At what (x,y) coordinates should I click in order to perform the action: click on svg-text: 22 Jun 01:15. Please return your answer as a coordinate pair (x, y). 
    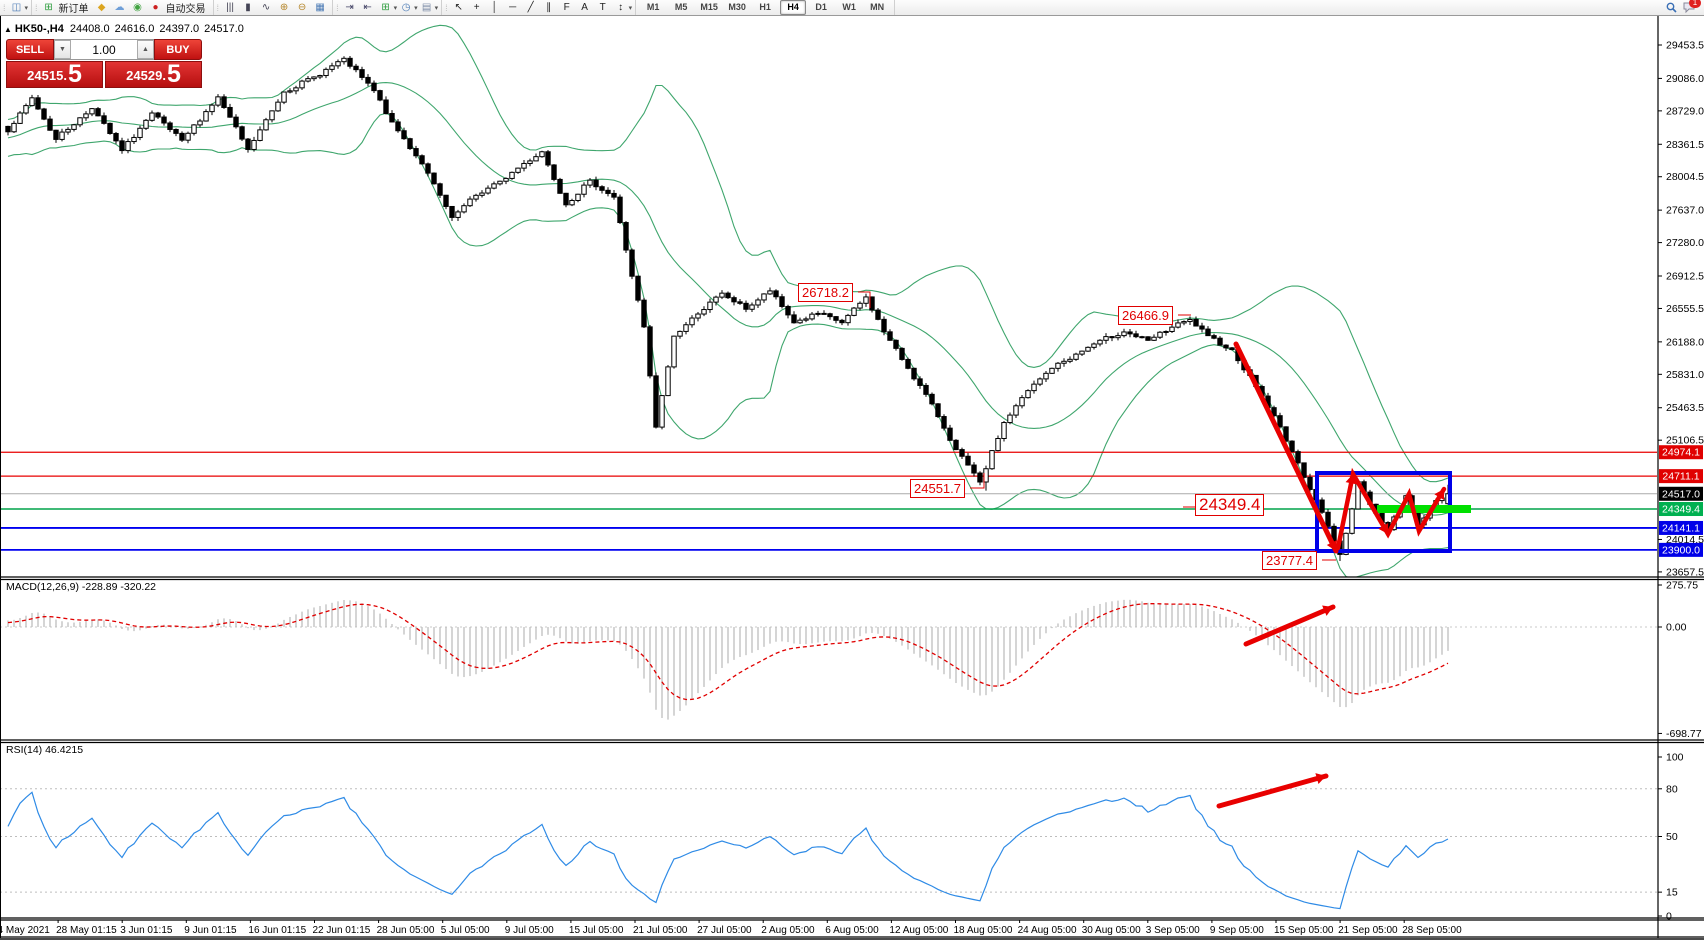
    Looking at the image, I should click on (342, 930).